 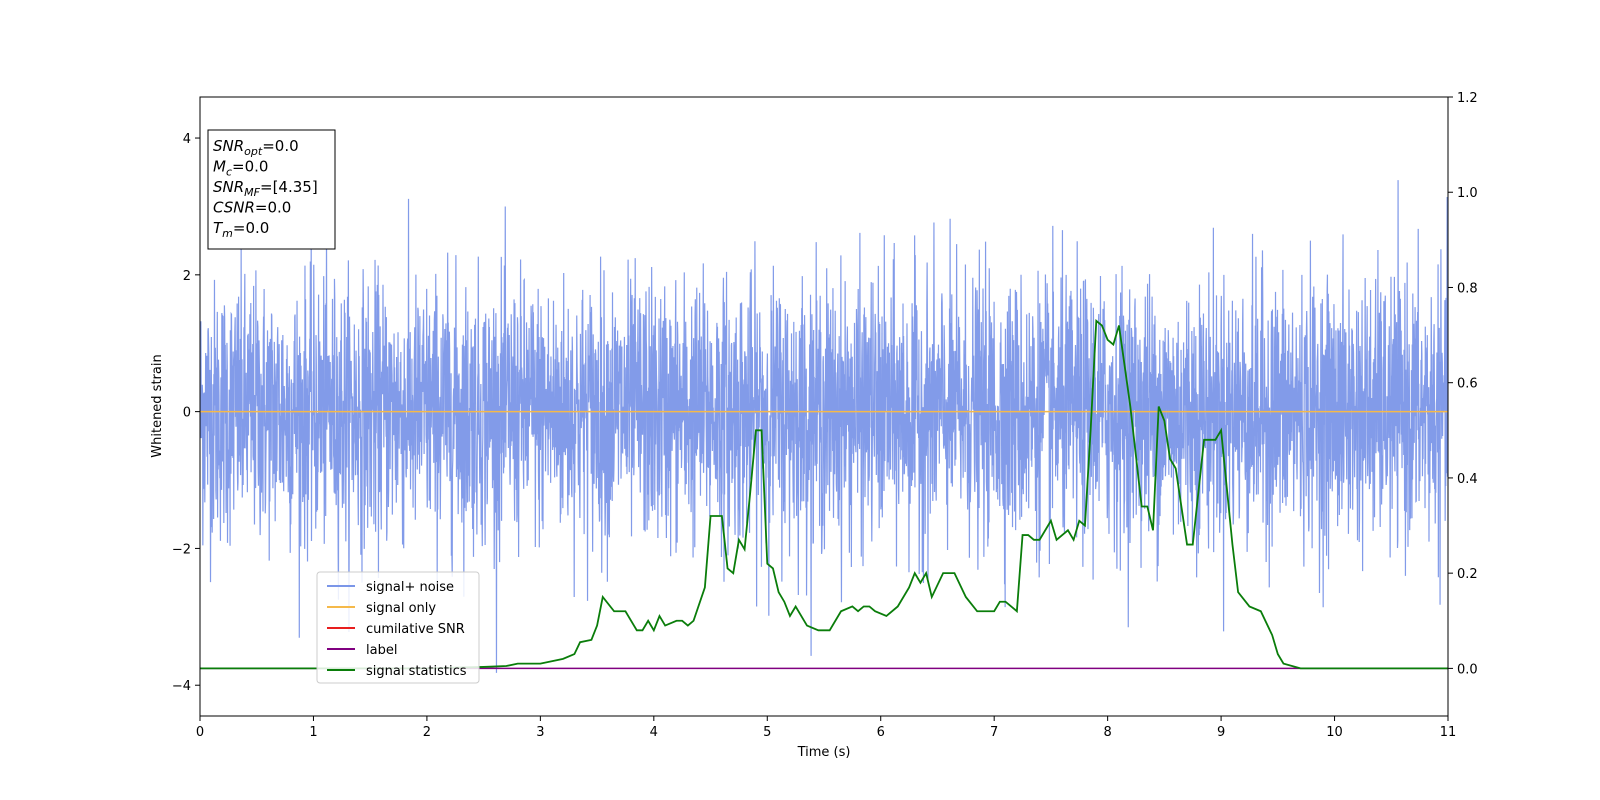 I want to click on x-tick-label: 7, so click(x=994, y=732).